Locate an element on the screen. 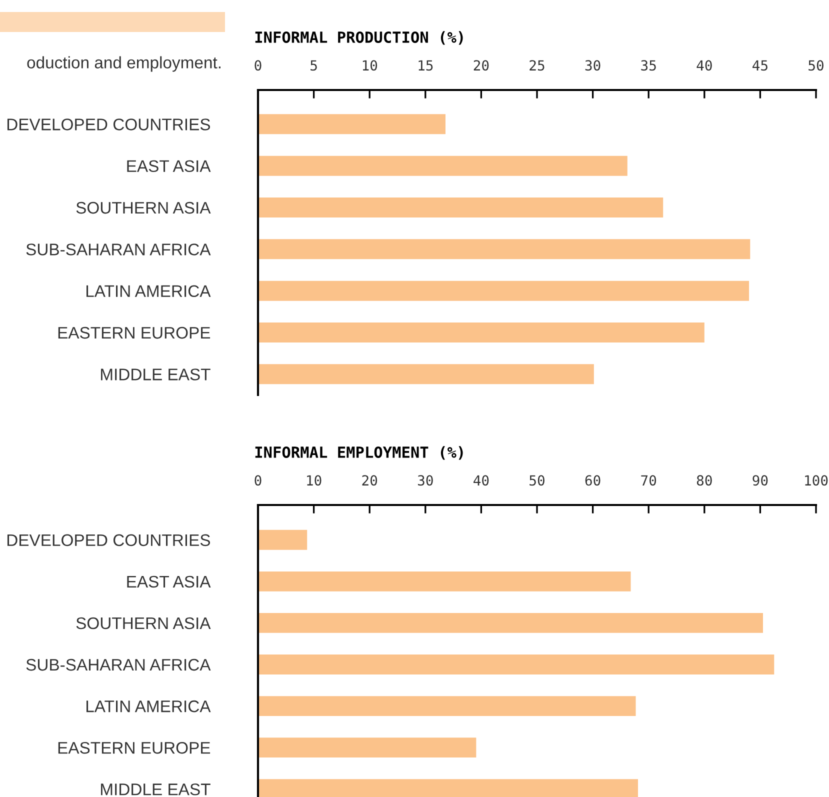  x-tick-label: 100 is located at coordinates (816, 480).